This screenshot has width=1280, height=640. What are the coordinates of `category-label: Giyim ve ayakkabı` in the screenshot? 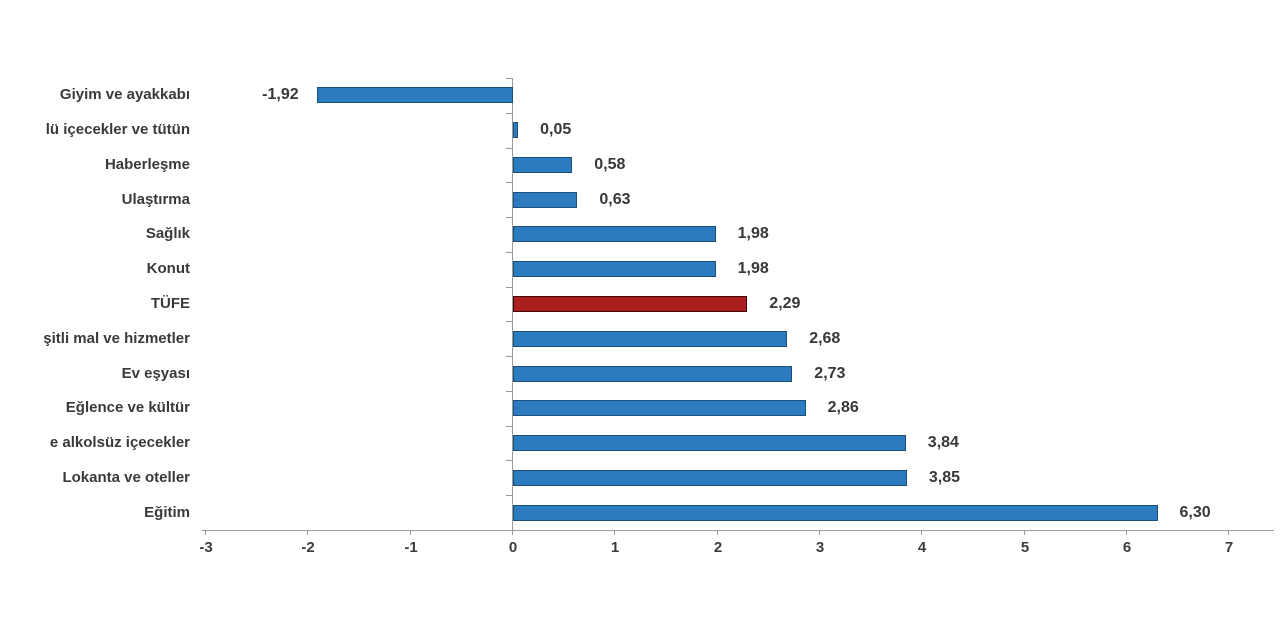 It's located at (124, 94).